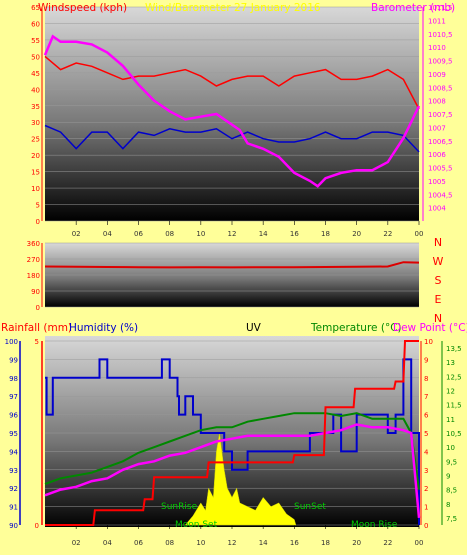 This screenshot has width=467, height=555. Describe the element at coordinates (233, 8) in the screenshot. I see `wind-chart-title: Wind/Barometer 27 January 2016` at that location.